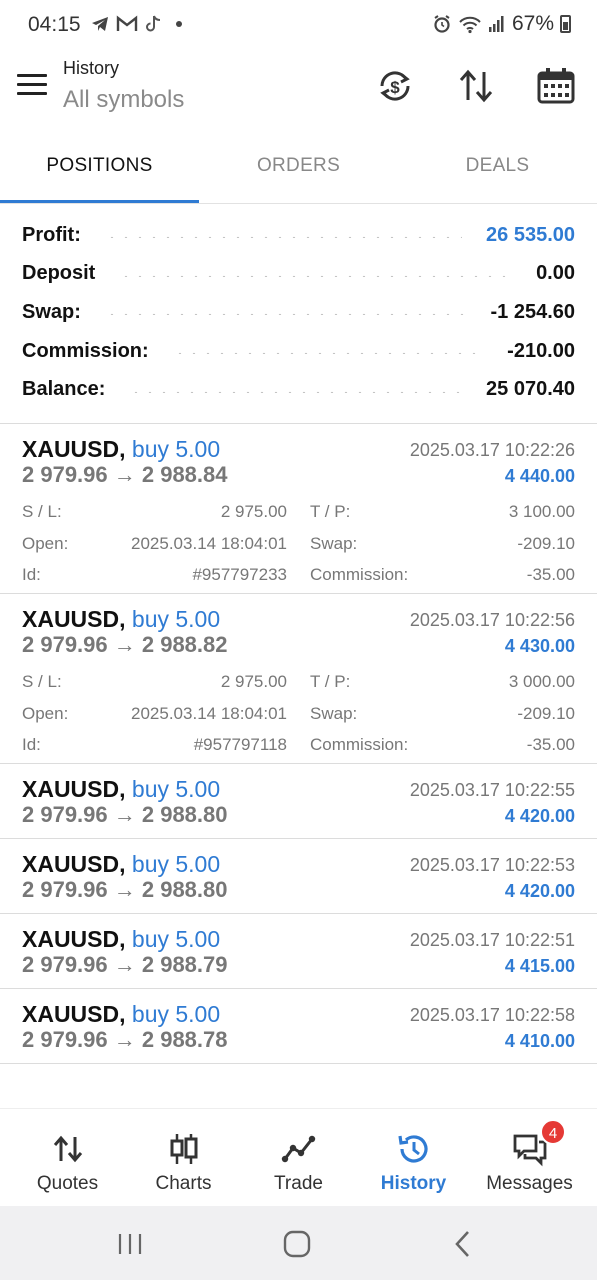  Describe the element at coordinates (412, 1149) in the screenshot. I see `history-icon` at that location.